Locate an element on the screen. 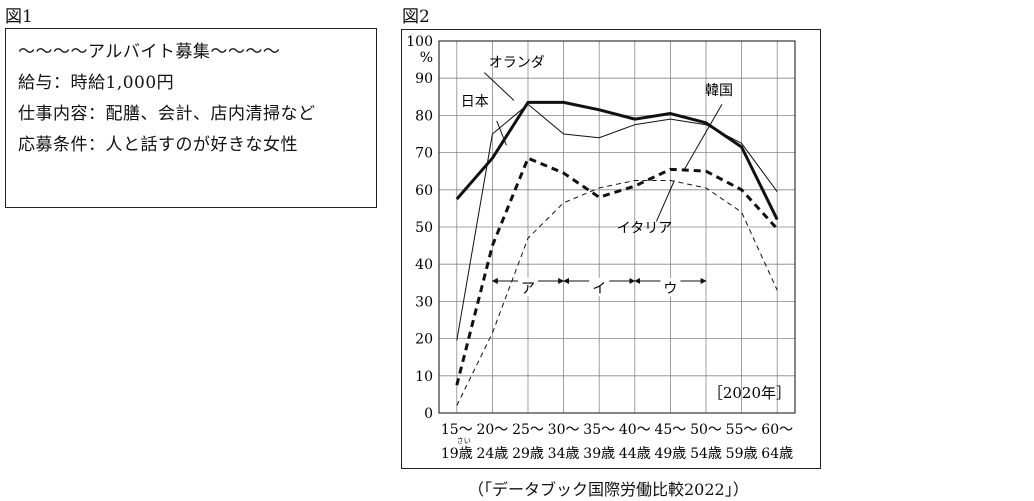 The height and width of the screenshot is (501, 1034). y-tick-label: 60 is located at coordinates (424, 191).